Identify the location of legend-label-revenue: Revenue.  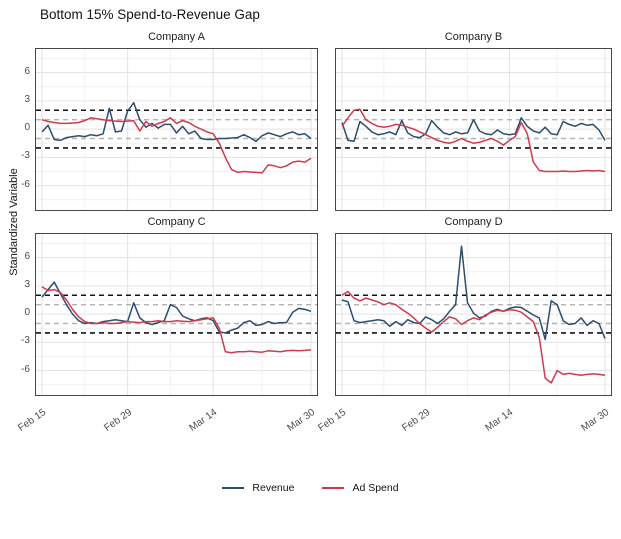
(273, 488).